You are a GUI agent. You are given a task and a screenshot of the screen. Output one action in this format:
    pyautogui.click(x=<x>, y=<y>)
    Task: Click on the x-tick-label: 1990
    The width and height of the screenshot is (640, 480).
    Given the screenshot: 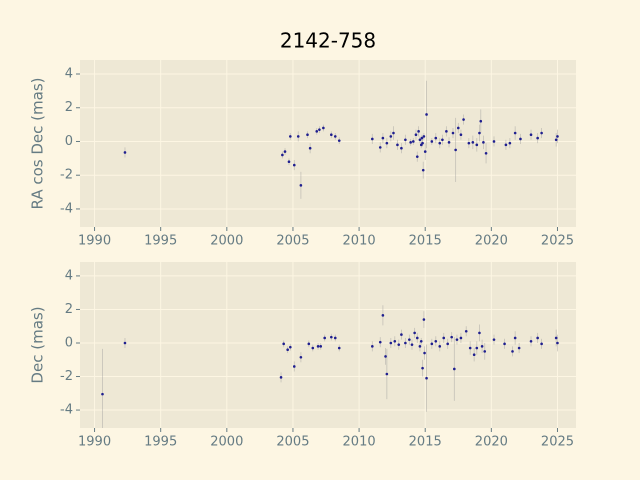 What is the action you would take?
    pyautogui.click(x=94, y=442)
    